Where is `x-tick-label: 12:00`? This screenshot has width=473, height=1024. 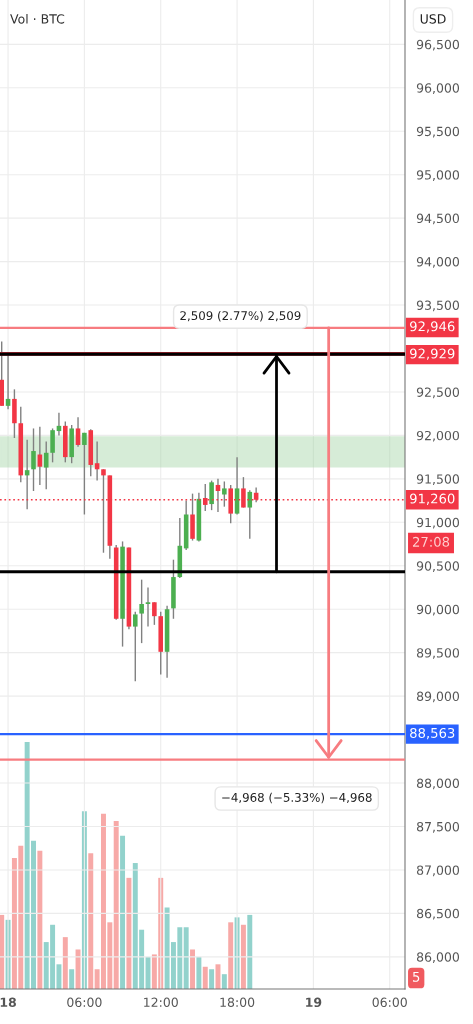 x-tick-label: 12:00 is located at coordinates (161, 1002).